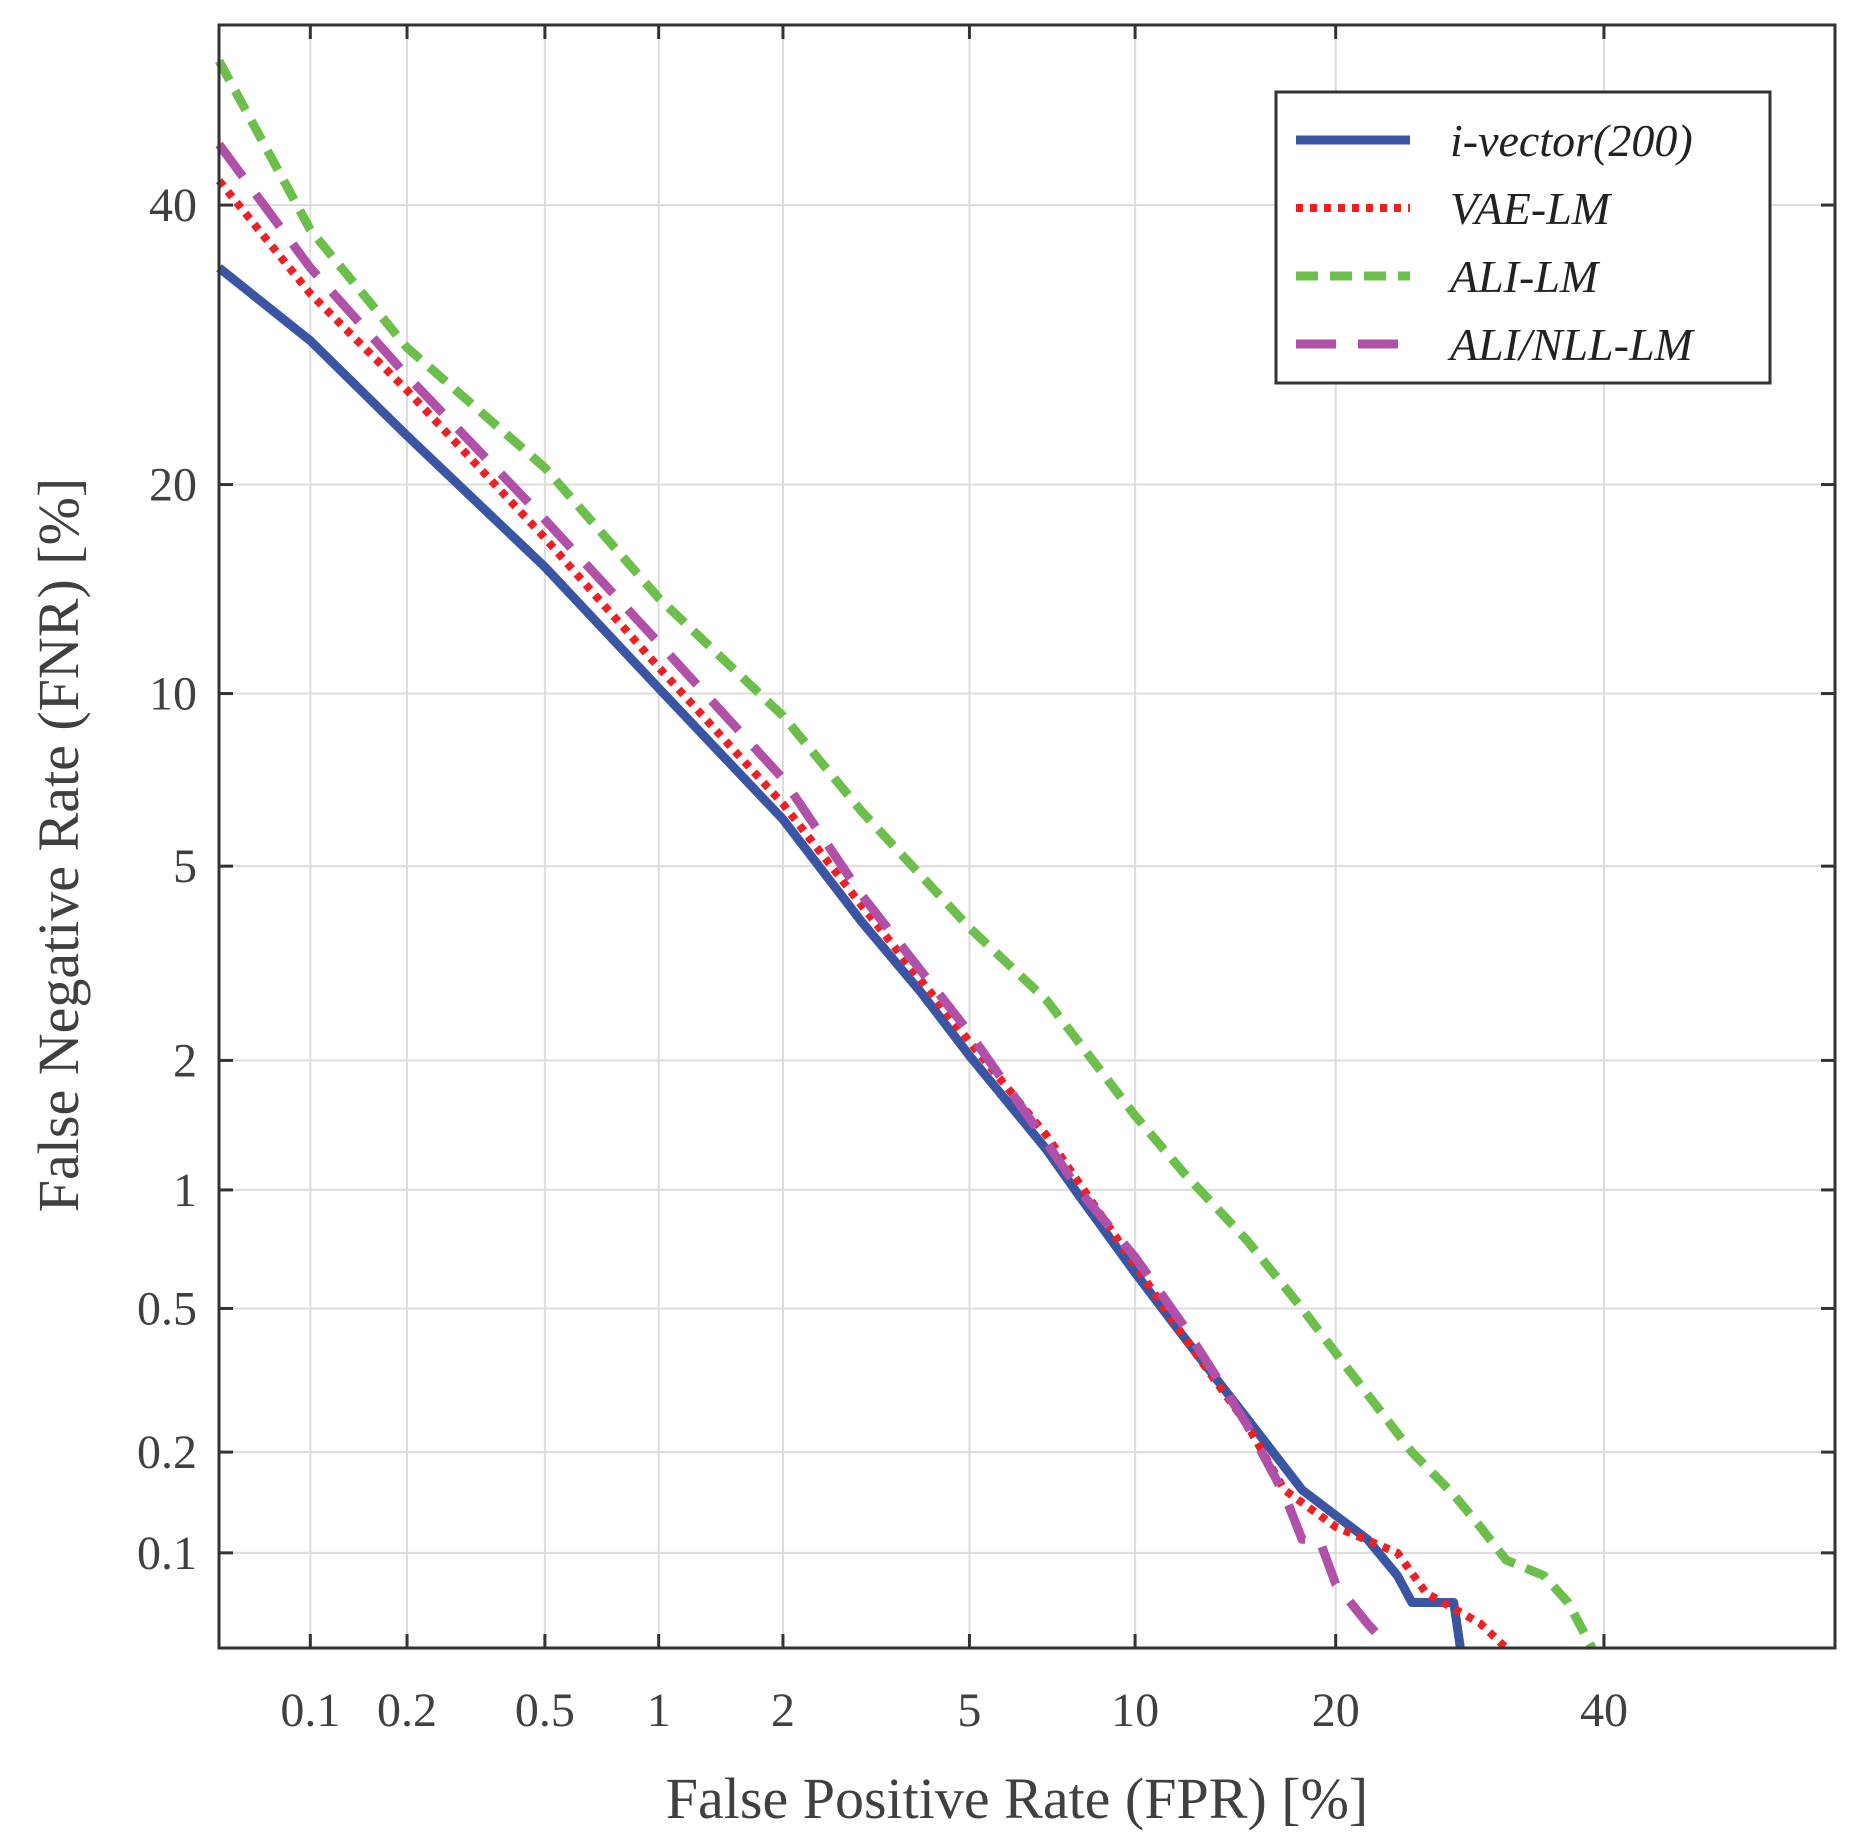 The height and width of the screenshot is (1842, 1855). What do you see at coordinates (167, 1308) in the screenshot?
I see `y-tick-label: 0.5` at bounding box center [167, 1308].